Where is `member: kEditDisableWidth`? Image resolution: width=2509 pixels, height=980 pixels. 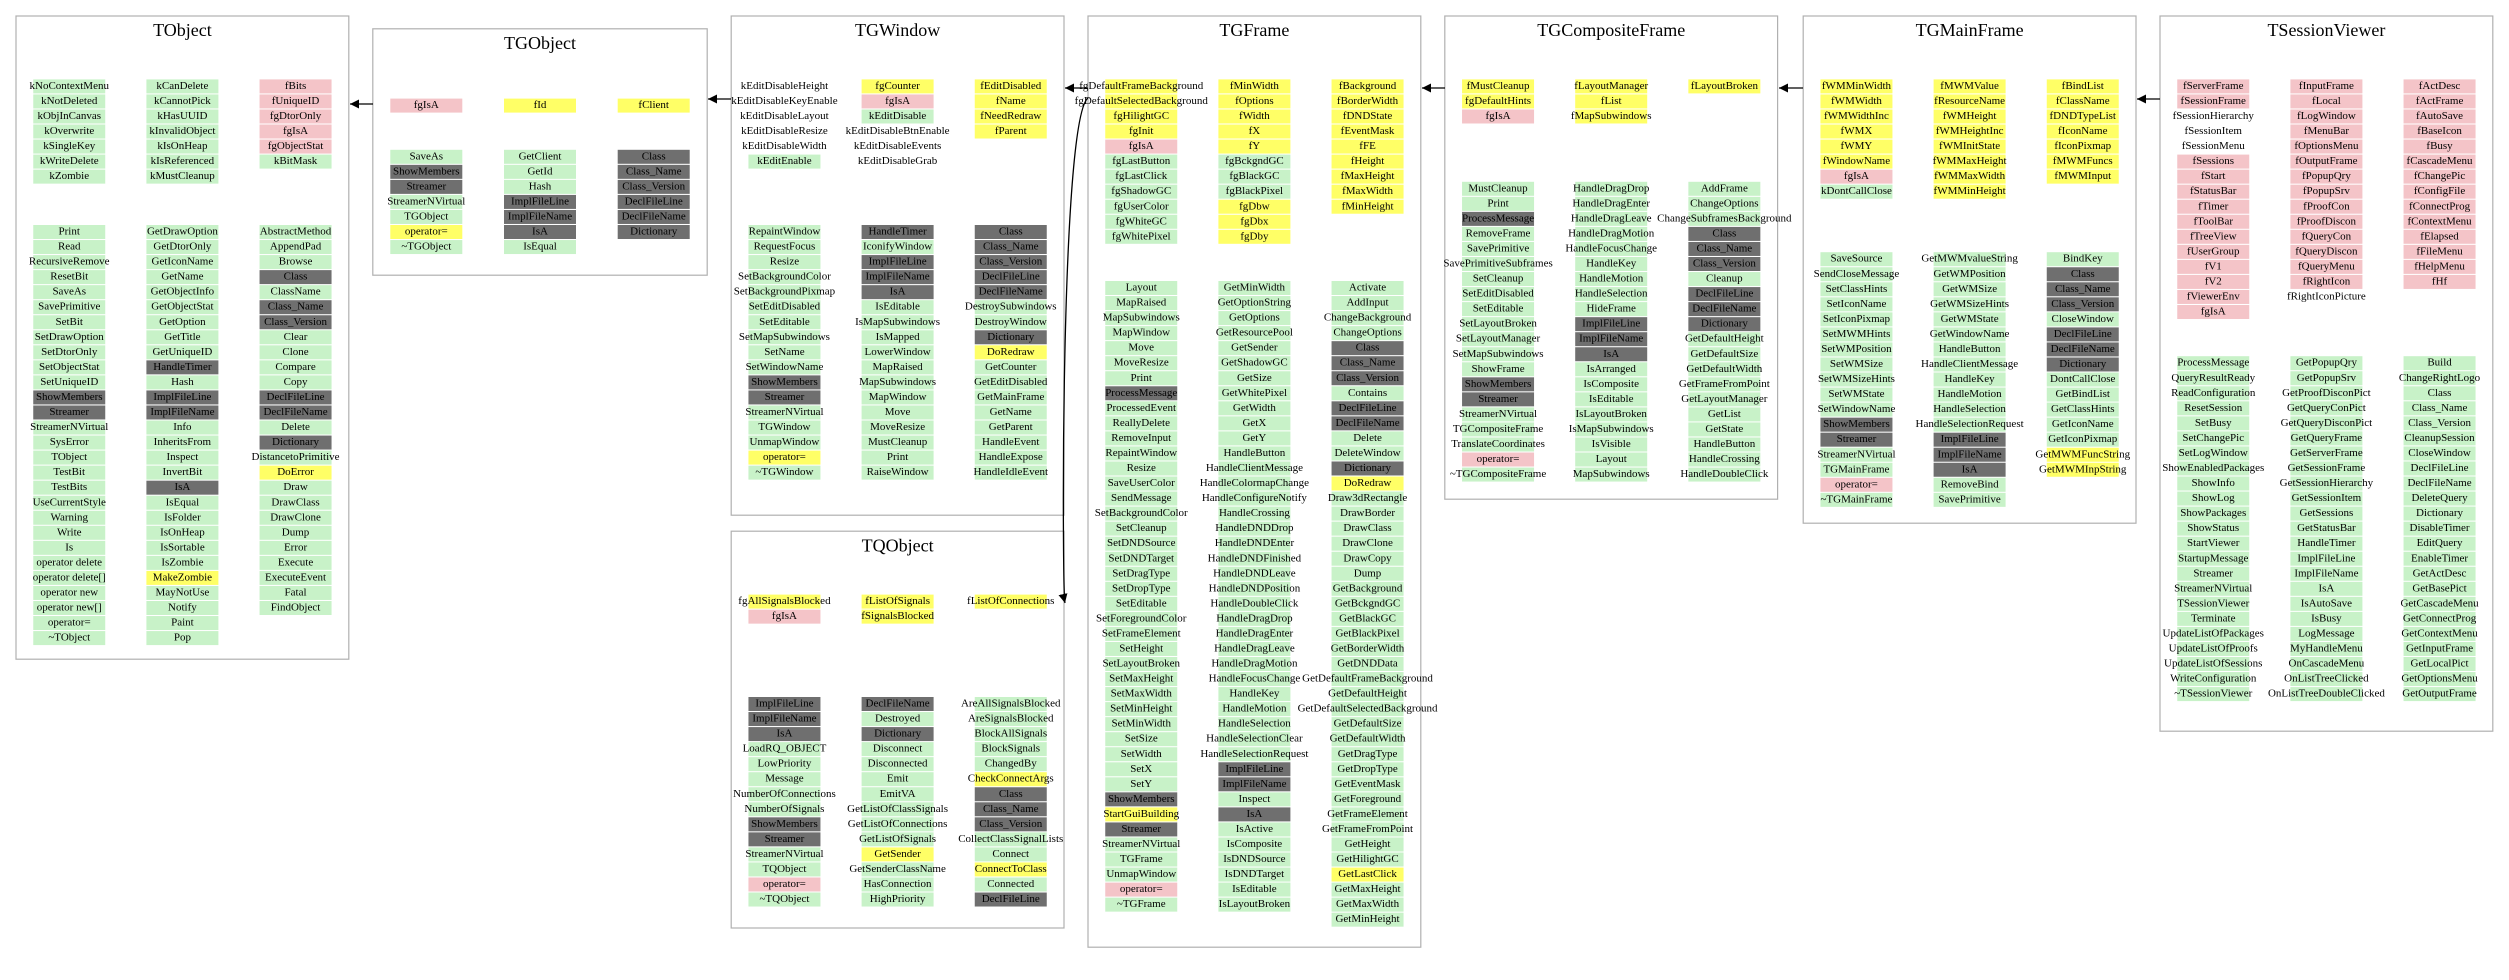 member: kEditDisableWidth is located at coordinates (784, 146).